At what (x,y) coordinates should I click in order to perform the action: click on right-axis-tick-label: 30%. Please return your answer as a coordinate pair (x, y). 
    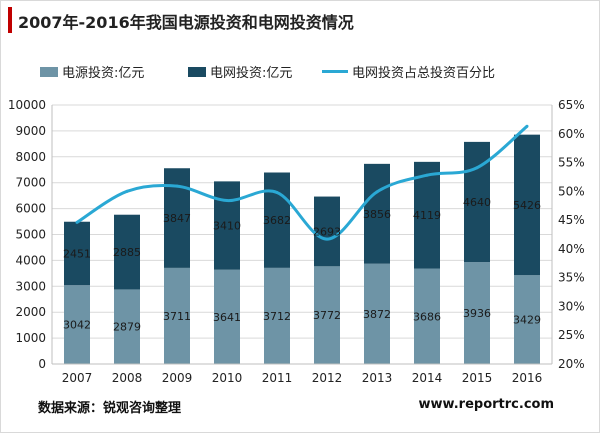
    Looking at the image, I should click on (571, 306).